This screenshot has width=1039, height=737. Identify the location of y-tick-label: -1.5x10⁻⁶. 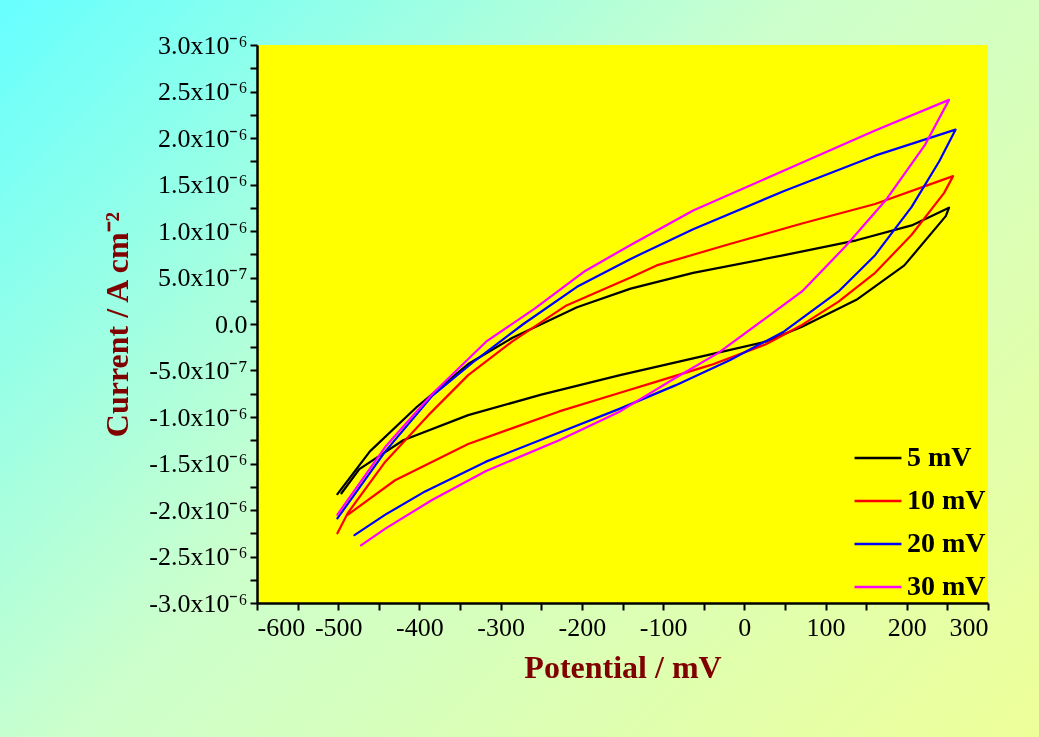
(198, 463).